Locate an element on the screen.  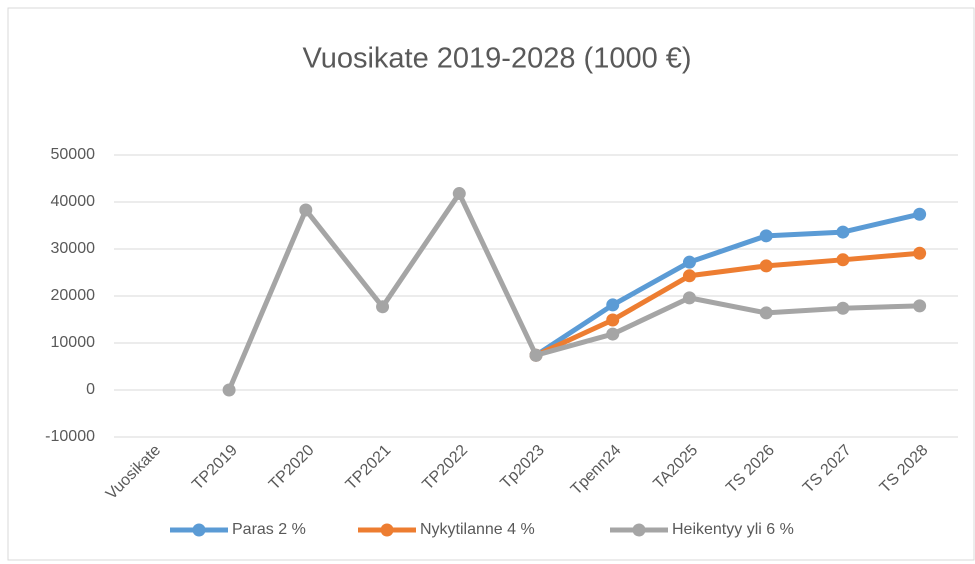
y-tick-label: 30000 is located at coordinates (73, 248).